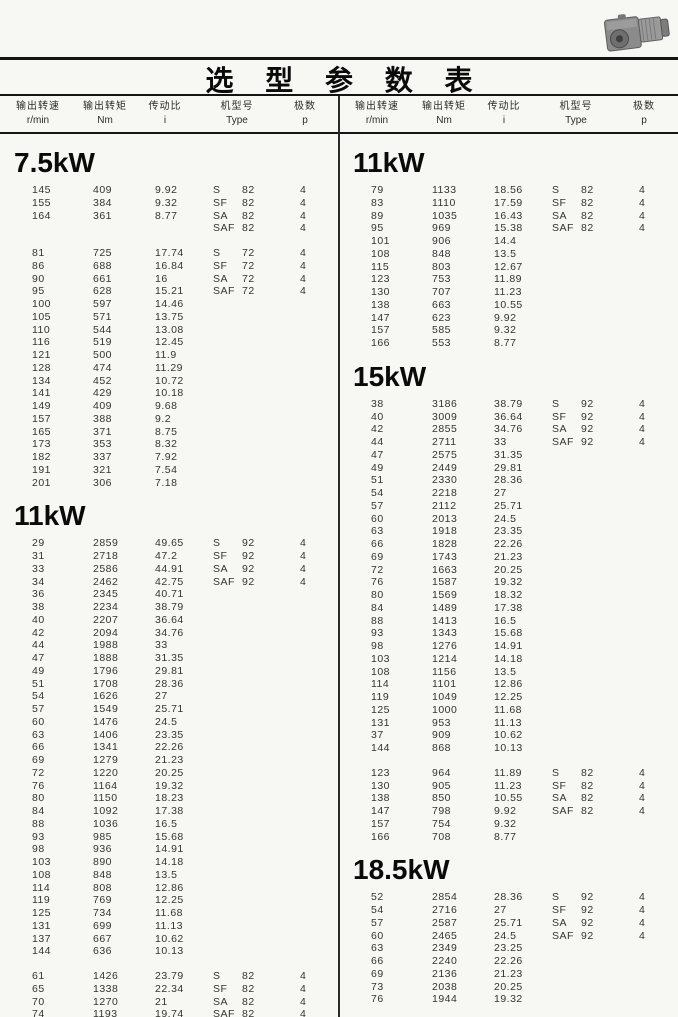 The height and width of the screenshot is (1017, 678). I want to click on cell-torque: 2859, so click(106, 543).